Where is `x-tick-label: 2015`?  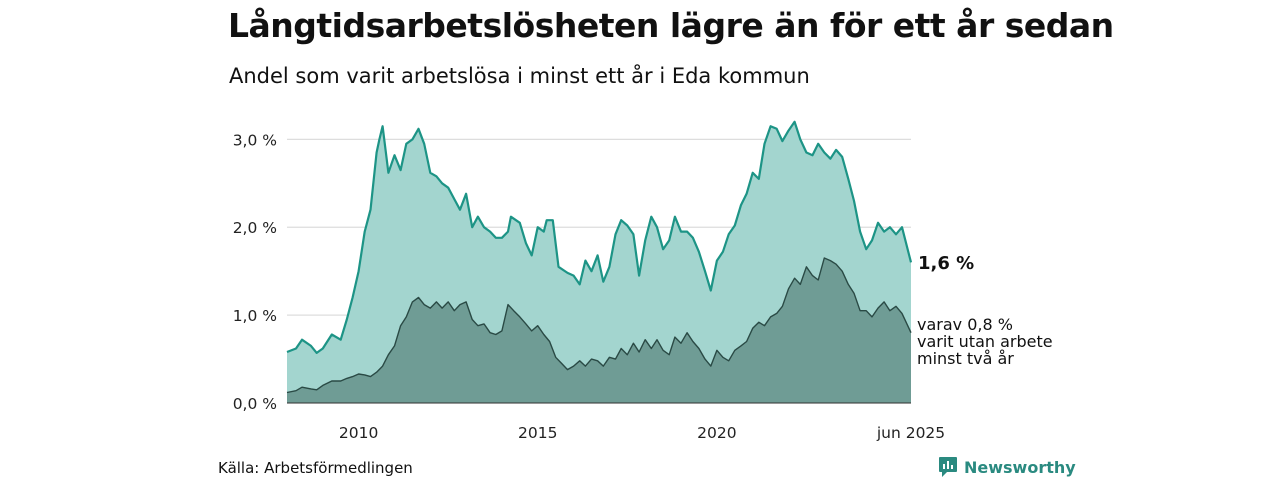 x-tick-label: 2015 is located at coordinates (537, 433).